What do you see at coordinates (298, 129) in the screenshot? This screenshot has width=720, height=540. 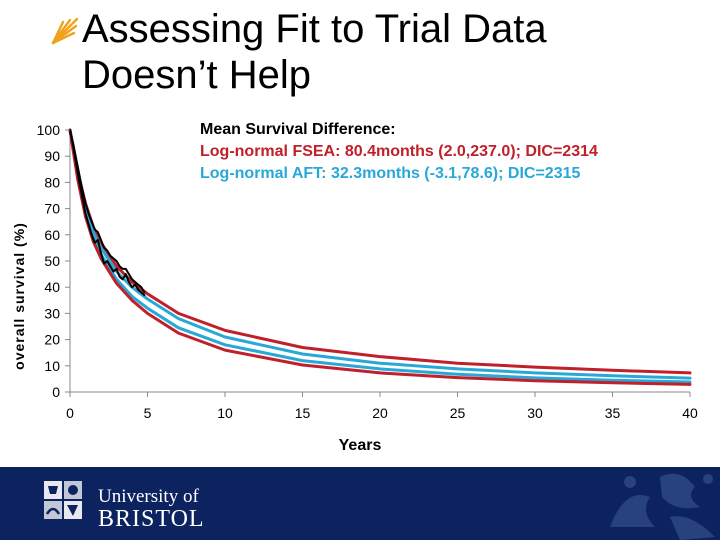 I see `annotation-heading: Mean Survival Difference:` at bounding box center [298, 129].